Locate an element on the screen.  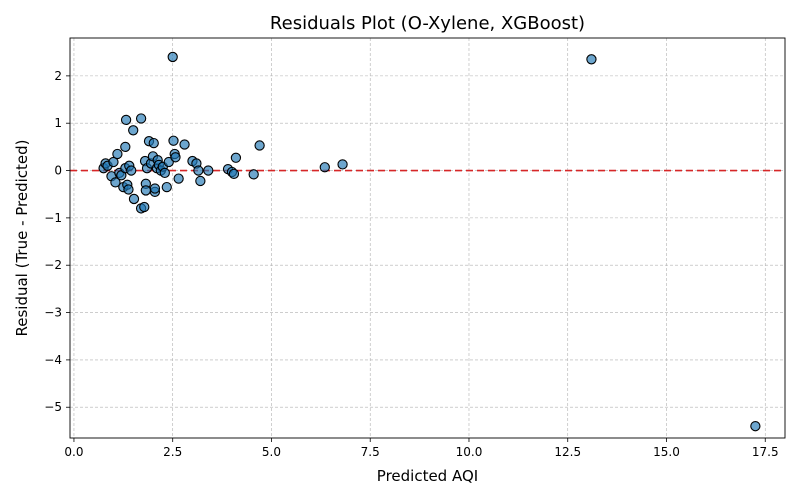
x-tick-label: 15.0 is located at coordinates (666, 452).